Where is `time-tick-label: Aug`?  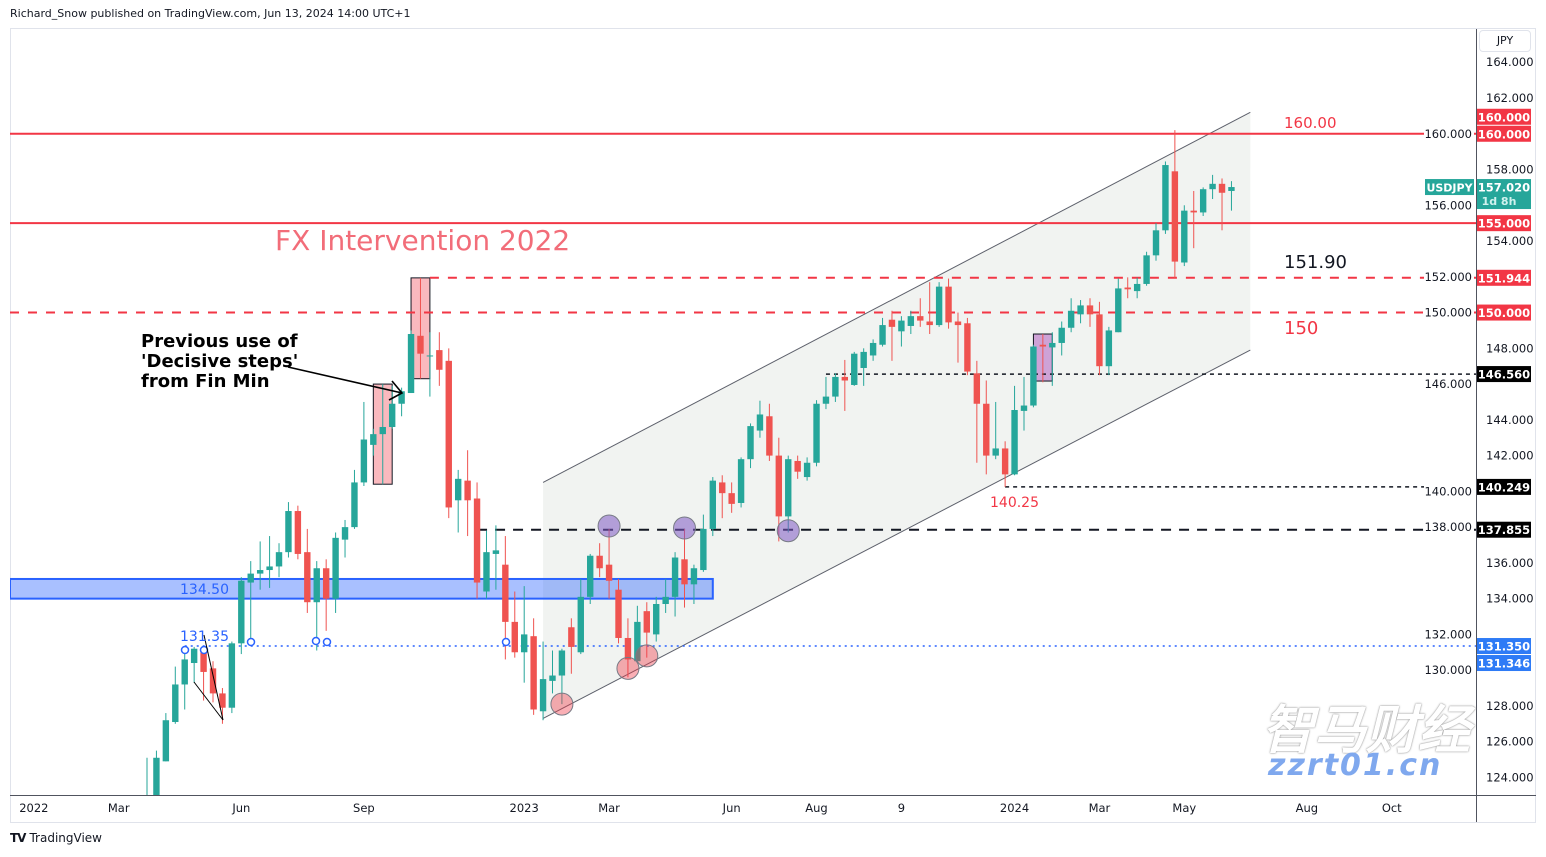 time-tick-label: Aug is located at coordinates (1307, 808).